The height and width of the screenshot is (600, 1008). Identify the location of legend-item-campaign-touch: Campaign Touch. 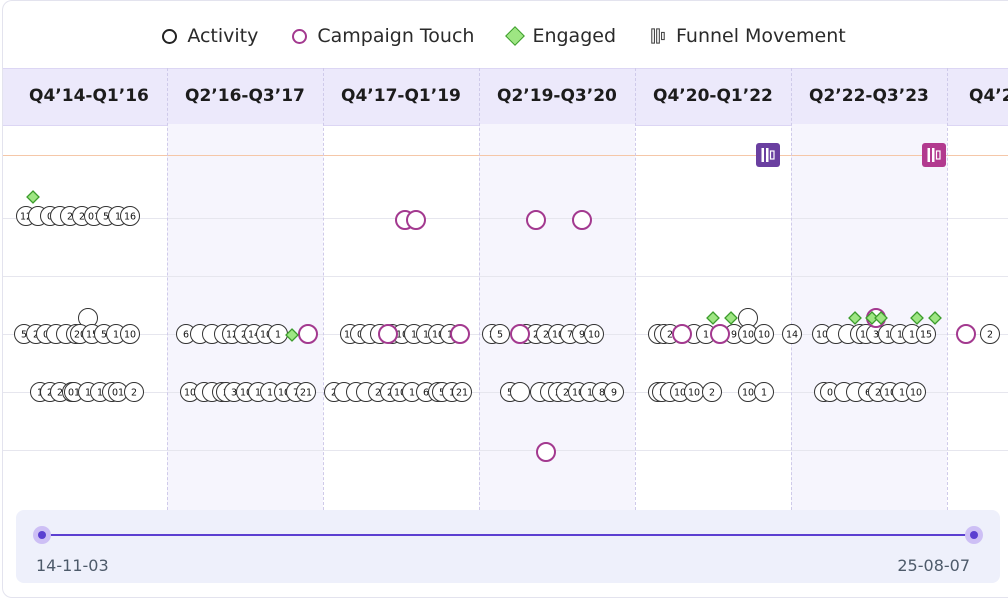
(383, 36).